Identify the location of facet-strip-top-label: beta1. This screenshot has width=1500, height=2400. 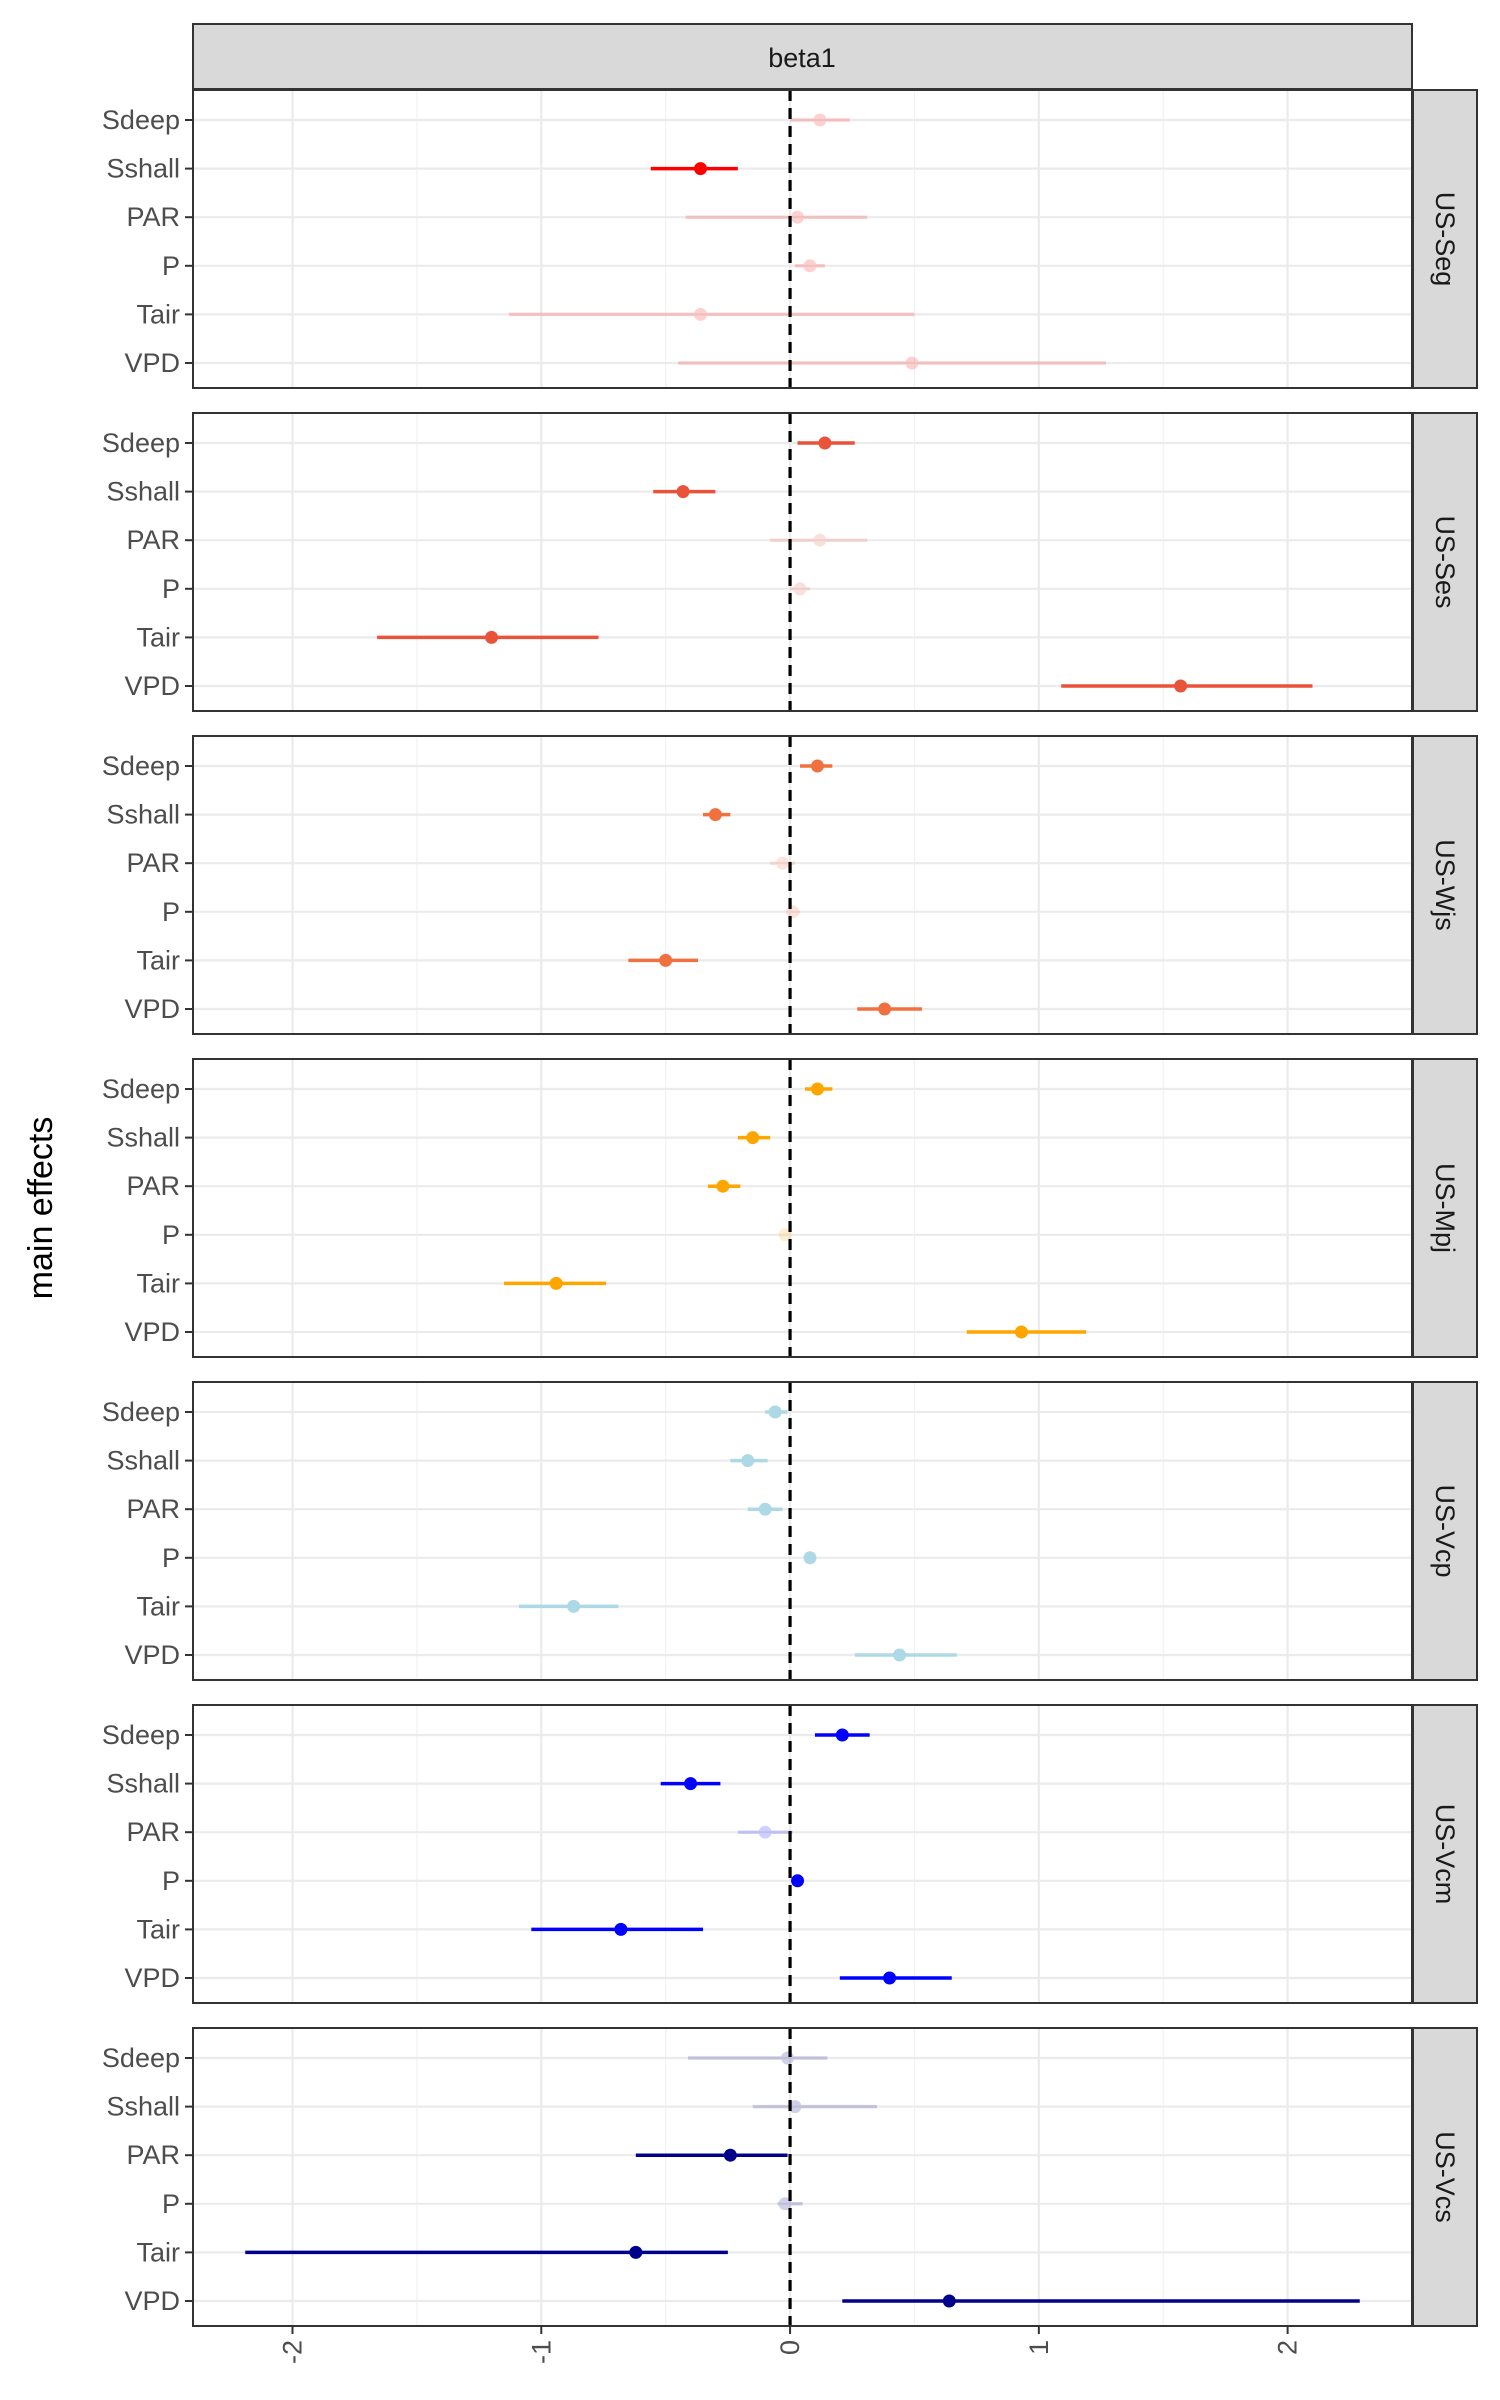
(802, 58).